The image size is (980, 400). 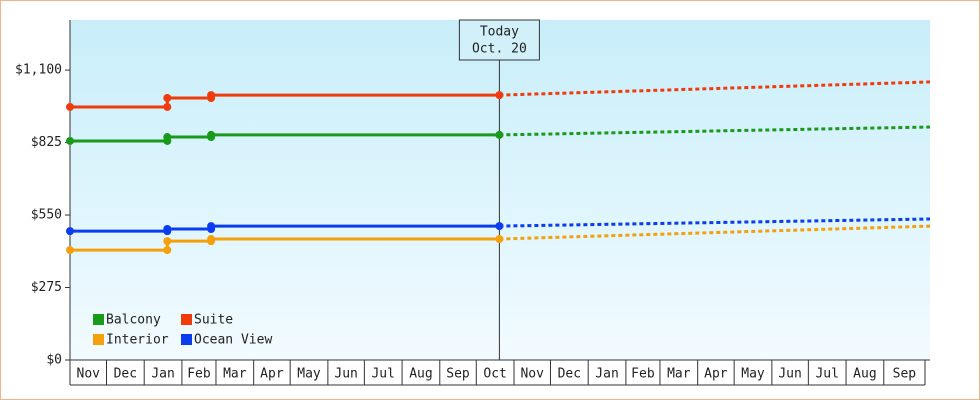 What do you see at coordinates (499, 49) in the screenshot?
I see `today-label: Oct. 20` at bounding box center [499, 49].